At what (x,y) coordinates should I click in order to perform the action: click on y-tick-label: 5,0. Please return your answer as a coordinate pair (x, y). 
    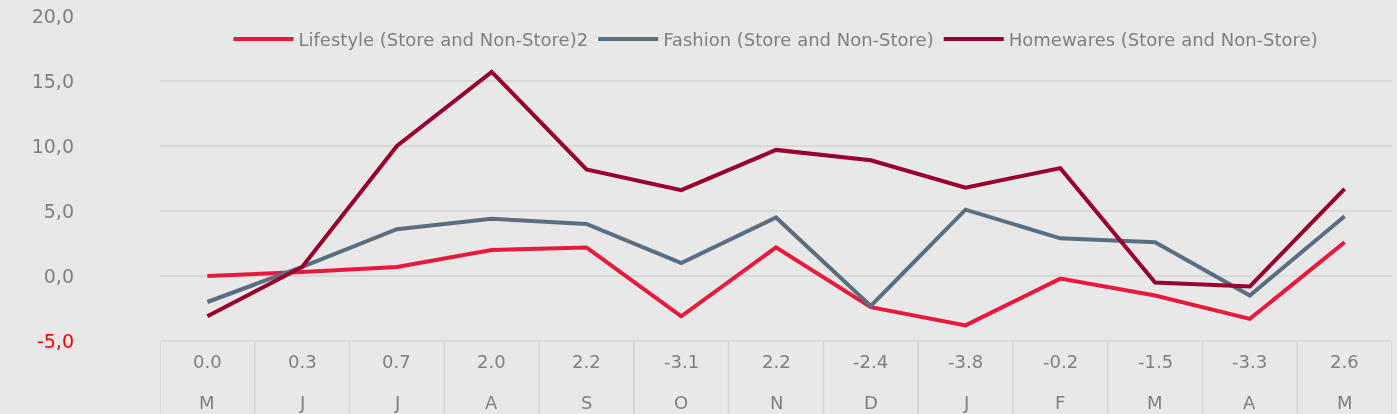
    Looking at the image, I should click on (58, 210).